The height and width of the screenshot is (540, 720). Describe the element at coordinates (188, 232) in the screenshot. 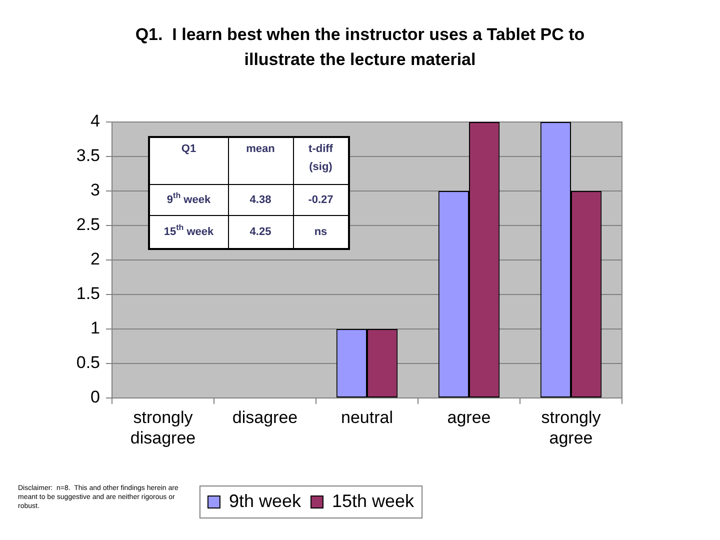

I see `annotation: 15$^{th}$ week` at that location.